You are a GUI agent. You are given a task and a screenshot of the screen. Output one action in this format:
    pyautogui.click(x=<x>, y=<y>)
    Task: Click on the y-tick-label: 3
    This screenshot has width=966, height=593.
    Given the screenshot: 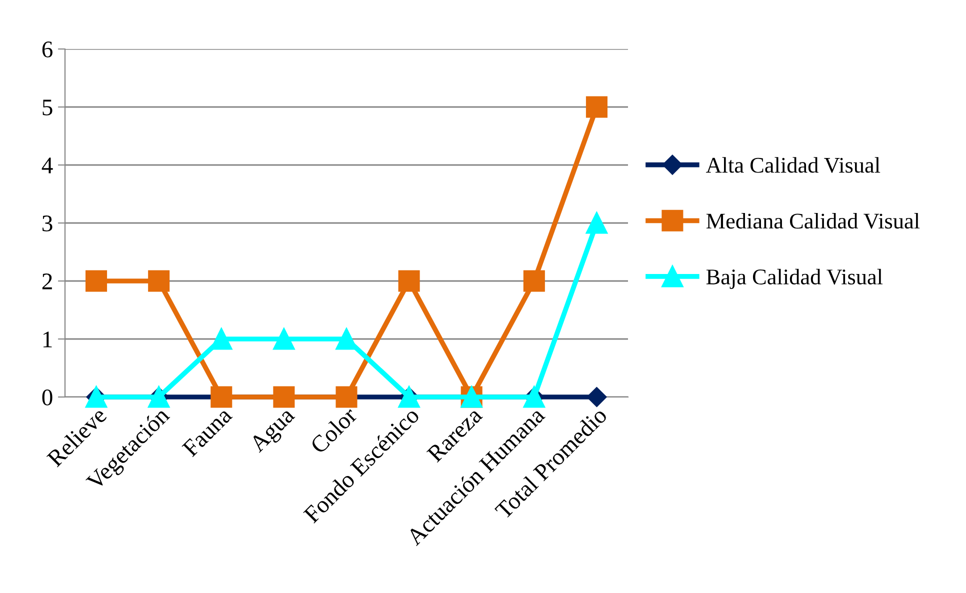 What is the action you would take?
    pyautogui.click(x=47, y=224)
    